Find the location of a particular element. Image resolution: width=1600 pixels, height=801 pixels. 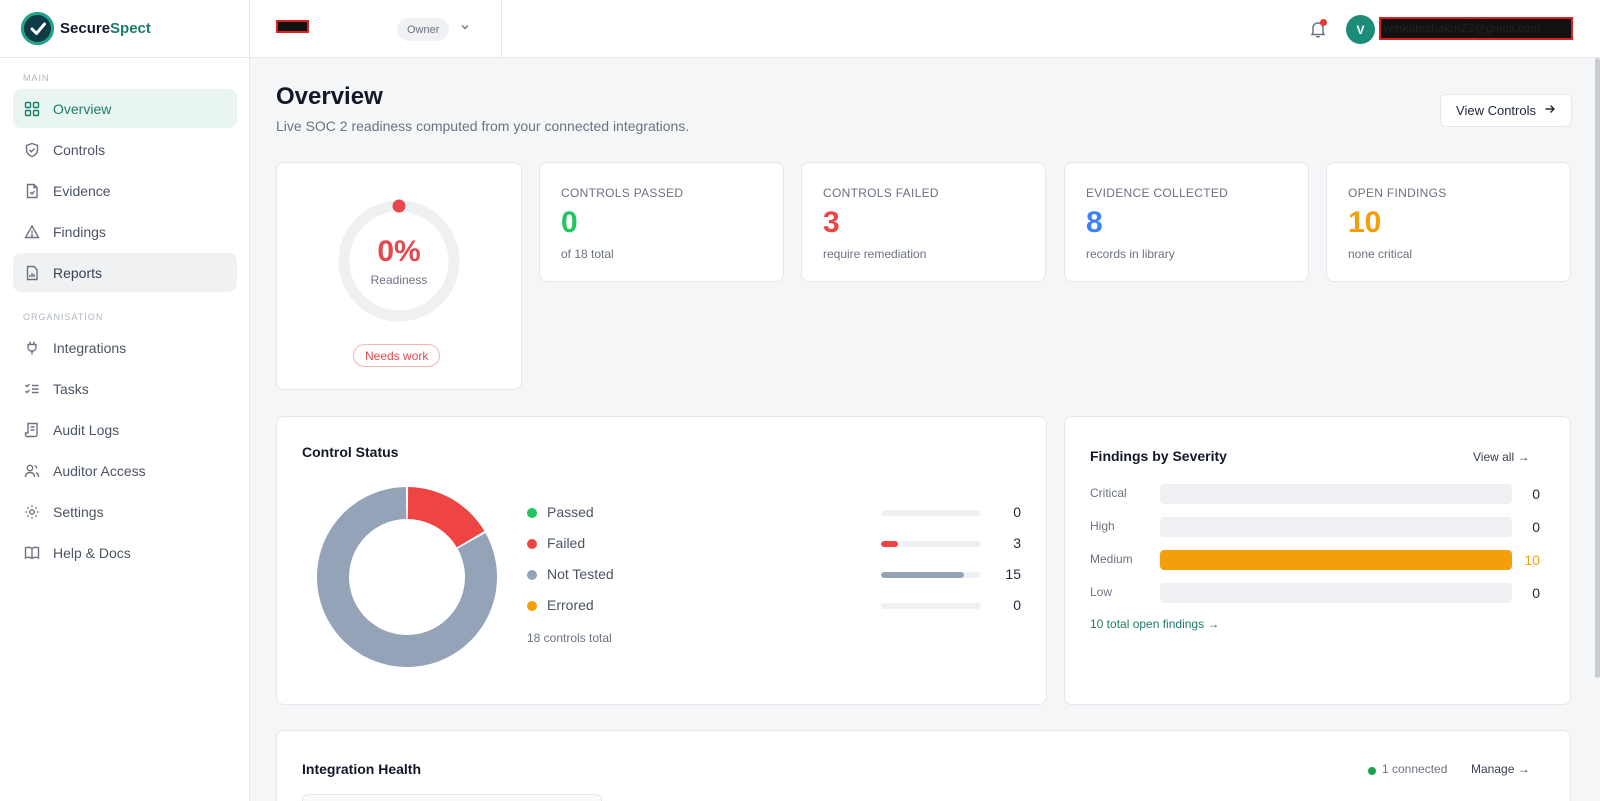

legend-row-not-tested: Not Tested 15 is located at coordinates (777, 575).